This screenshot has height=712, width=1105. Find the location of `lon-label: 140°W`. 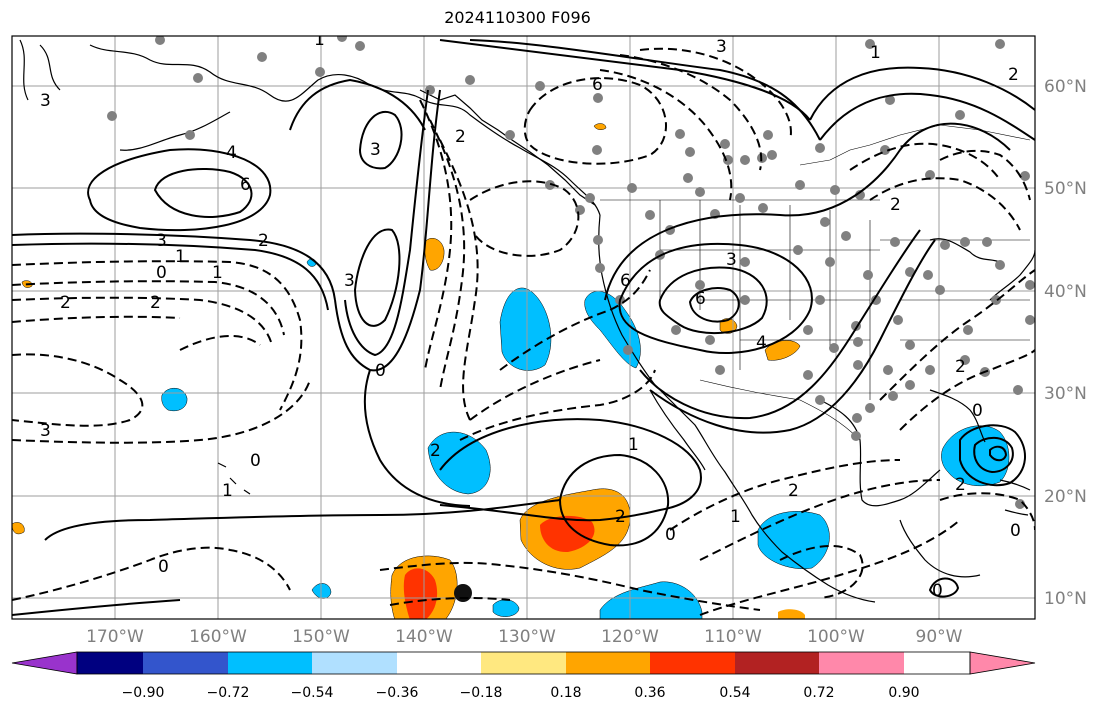

lon-label: 140°W is located at coordinates (424, 637).